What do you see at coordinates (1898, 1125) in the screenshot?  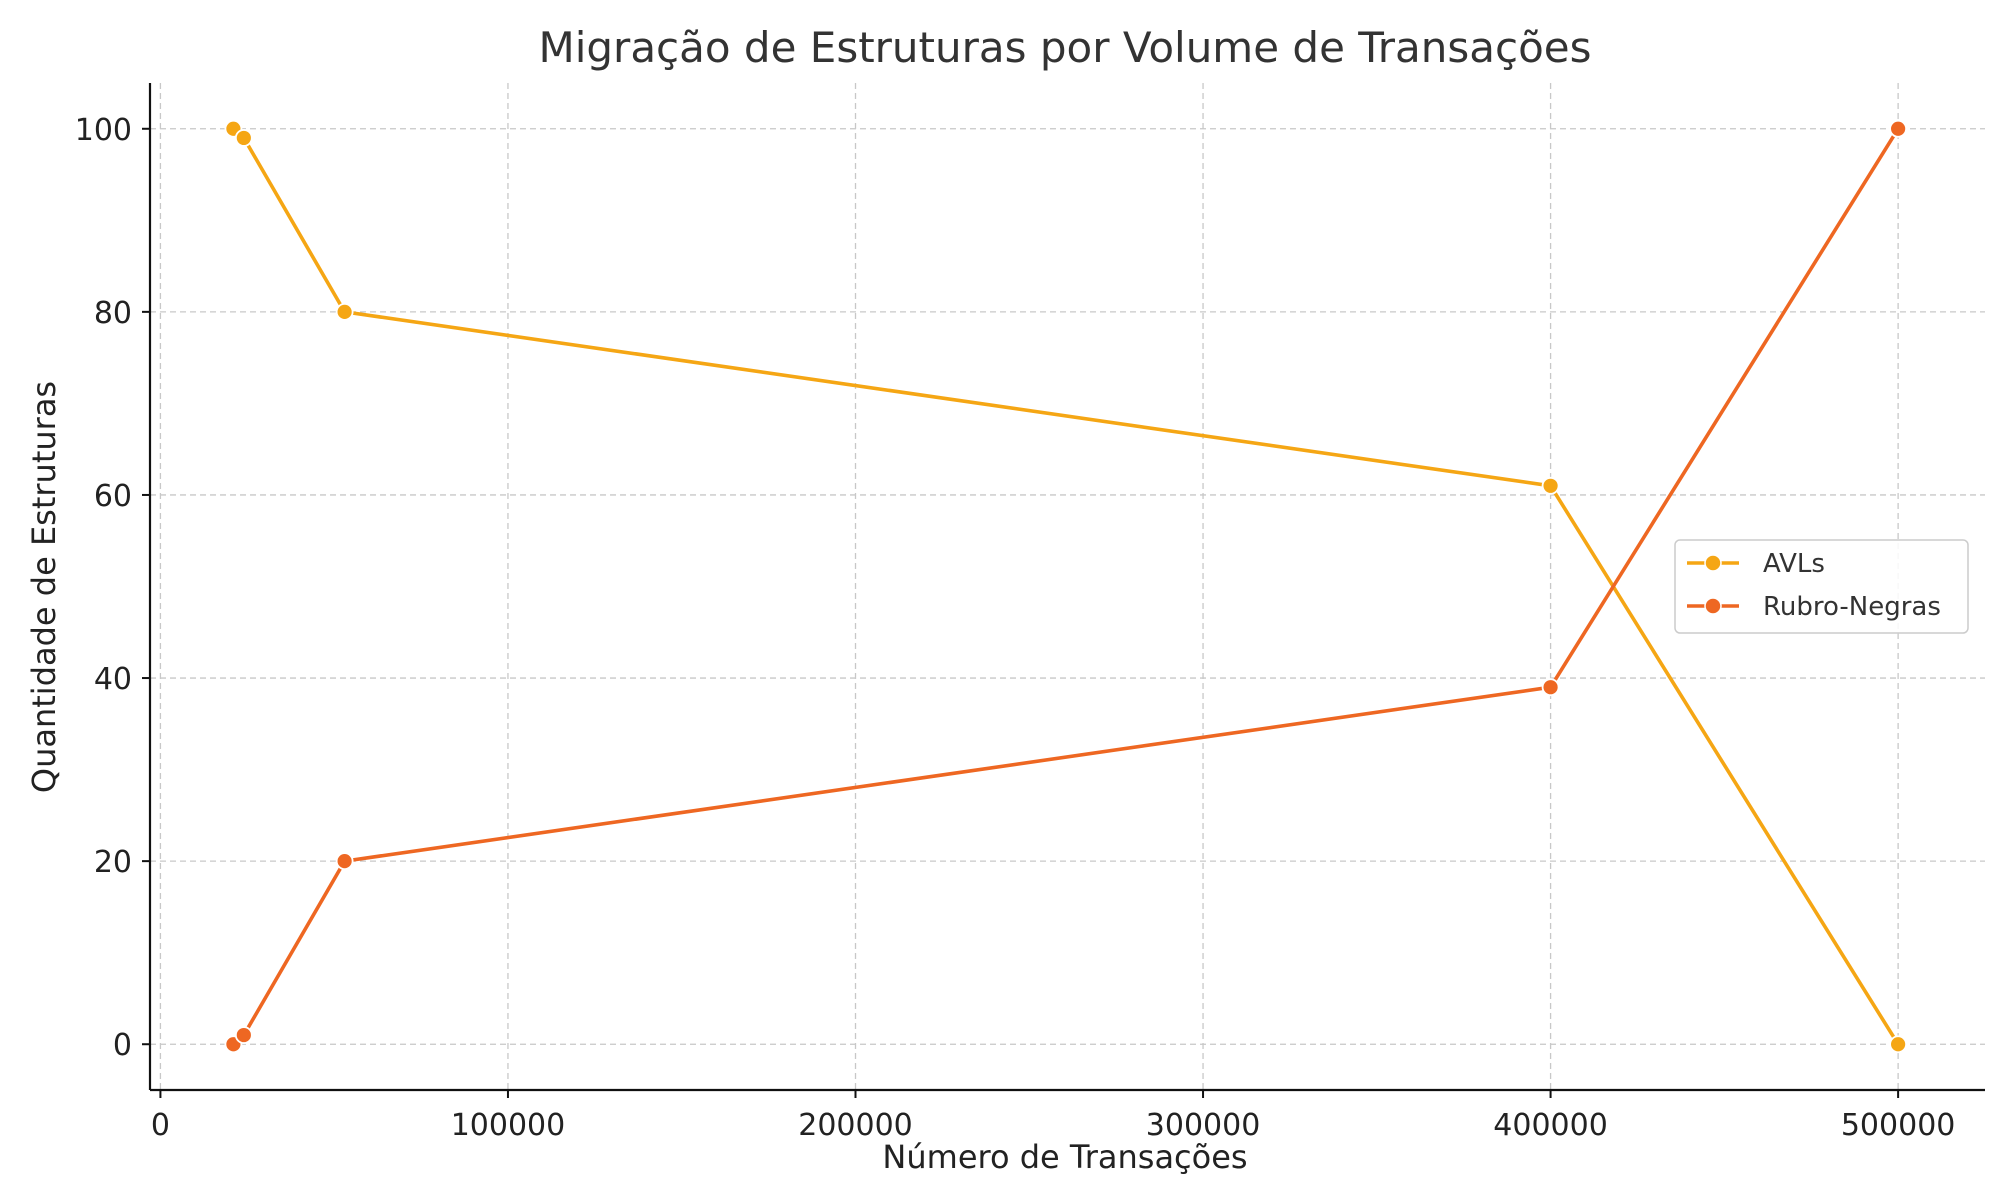 I see `x-tick-label: 500000` at bounding box center [1898, 1125].